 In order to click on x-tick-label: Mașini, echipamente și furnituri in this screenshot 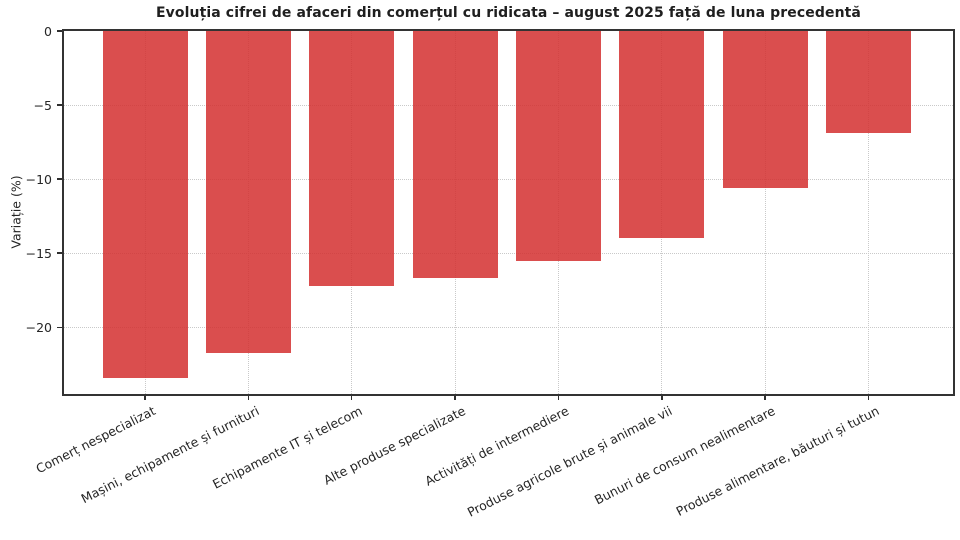, I will do `click(170, 455)`.